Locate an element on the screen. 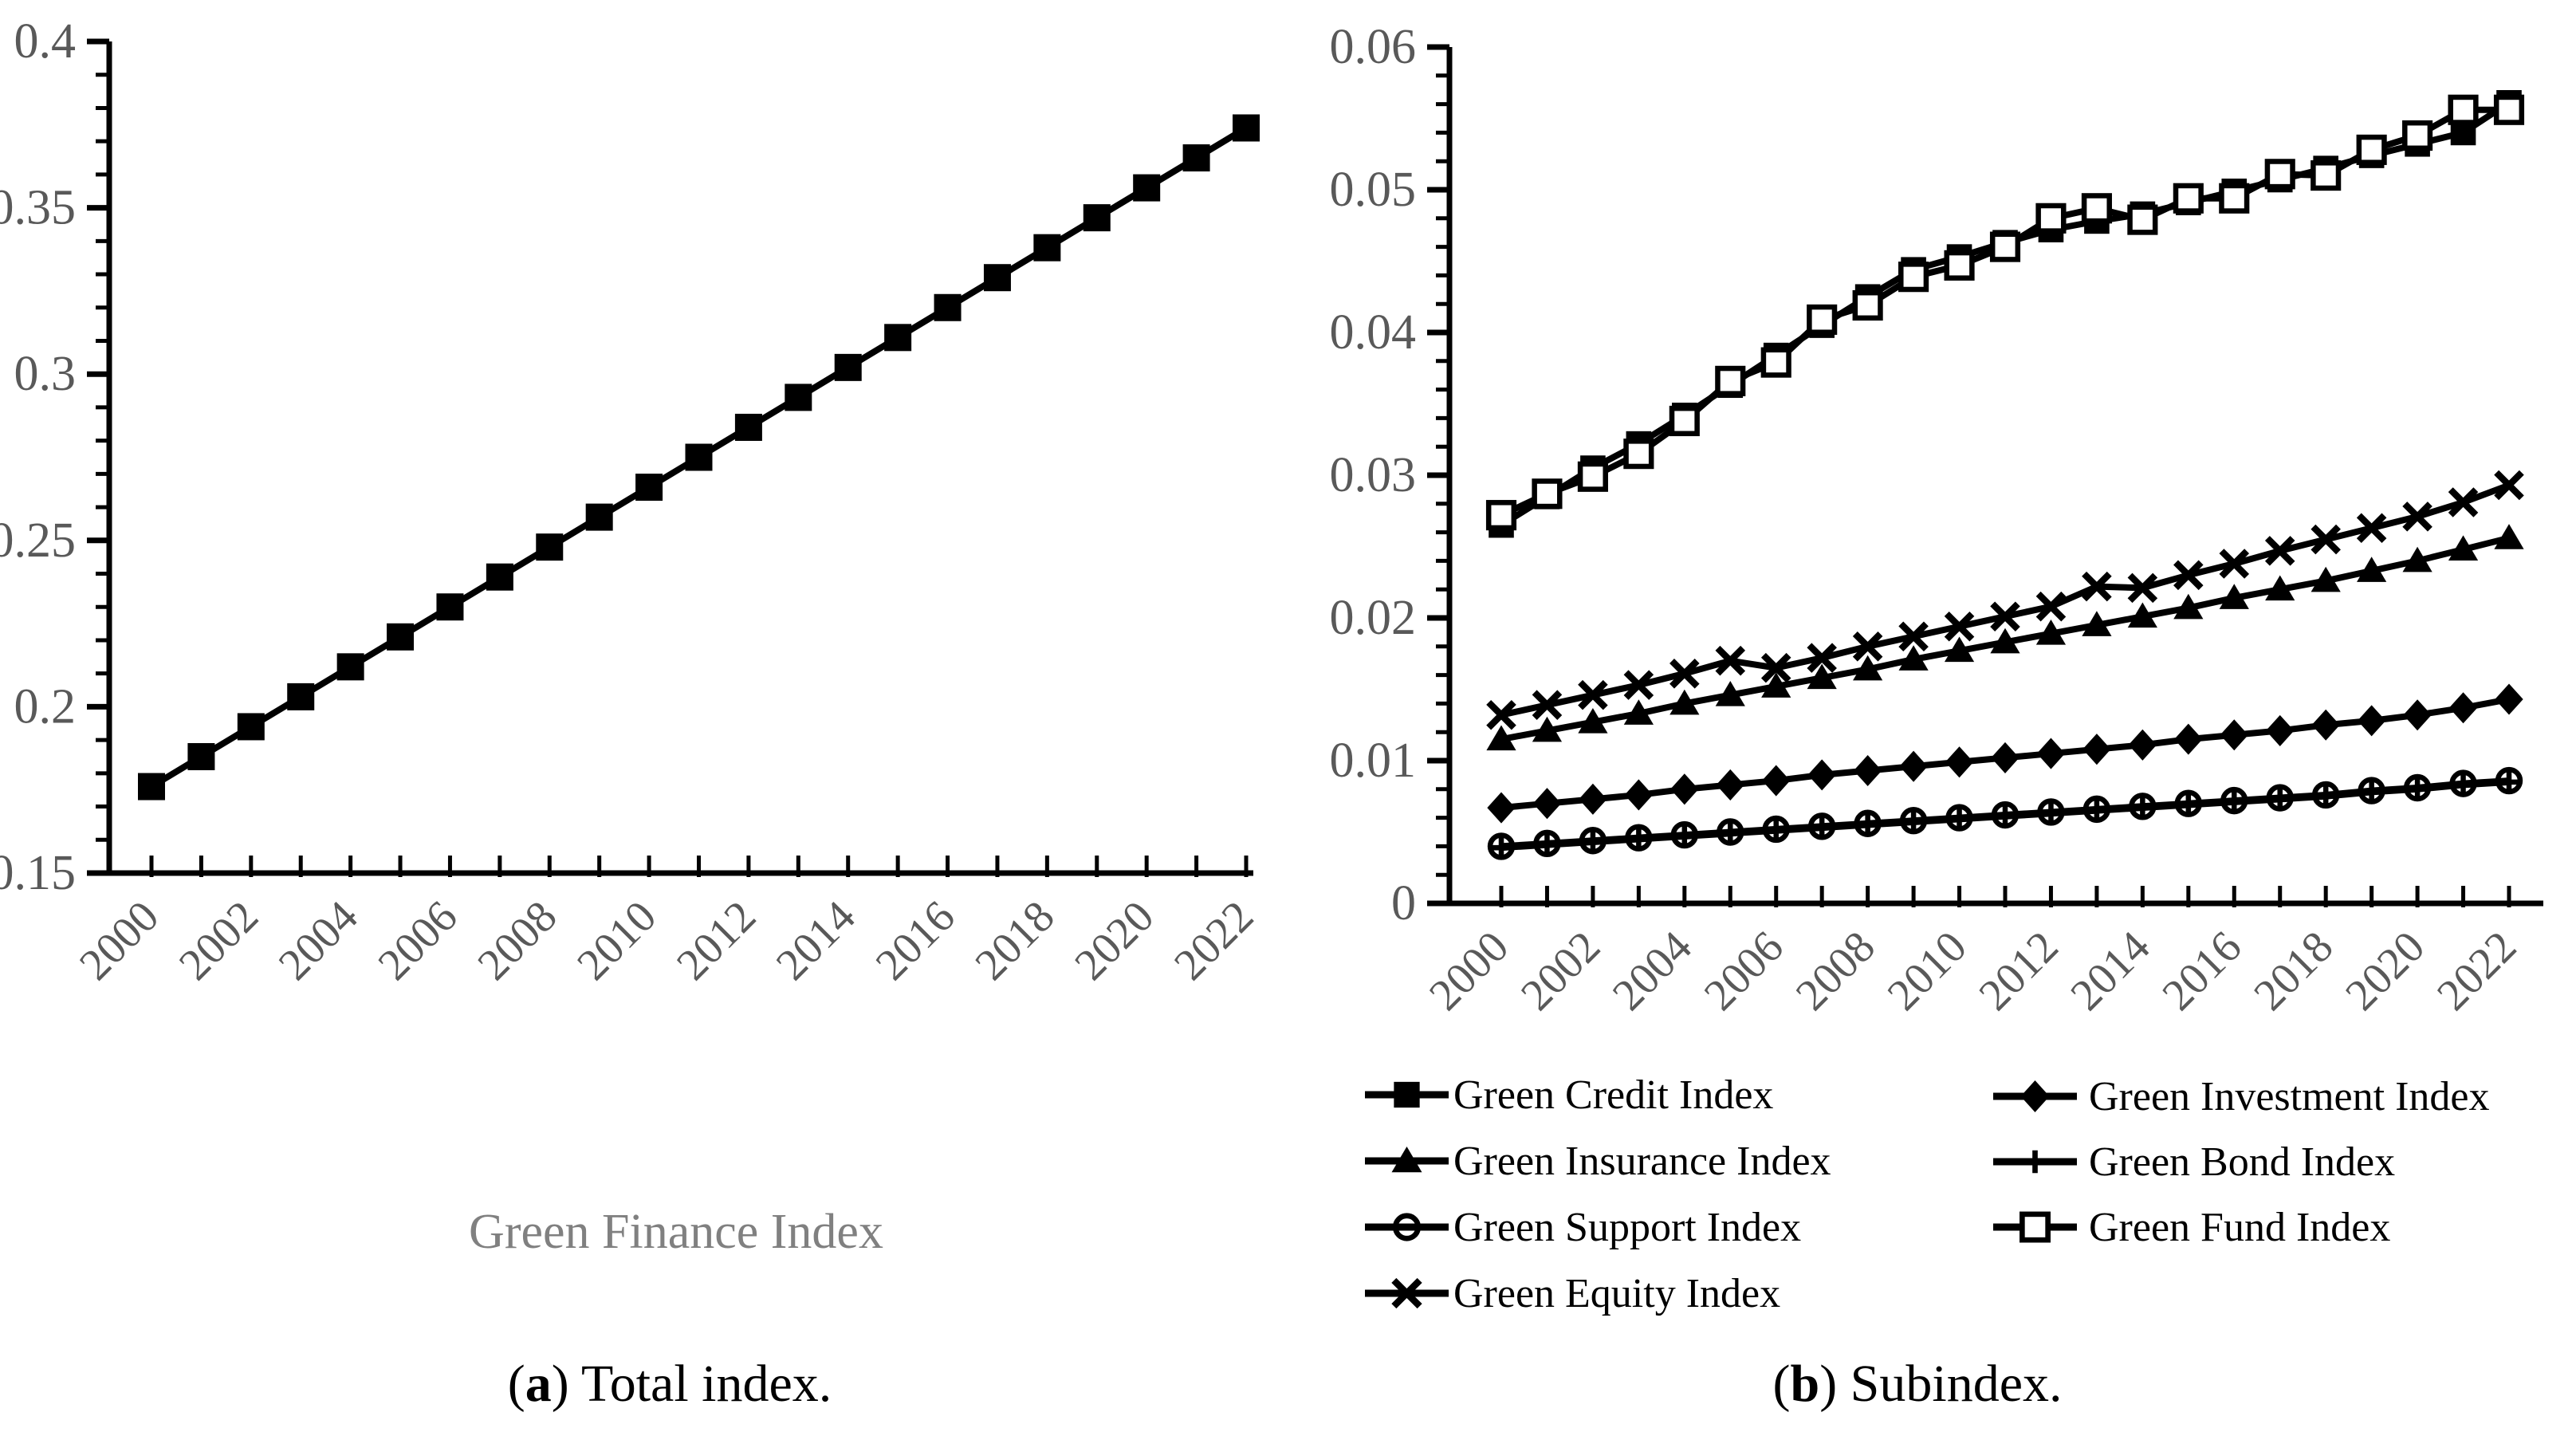 Image resolution: width=2576 pixels, height=1432 pixels. legend-item-green-support-index: Green Support Index is located at coordinates (1583, 1228).